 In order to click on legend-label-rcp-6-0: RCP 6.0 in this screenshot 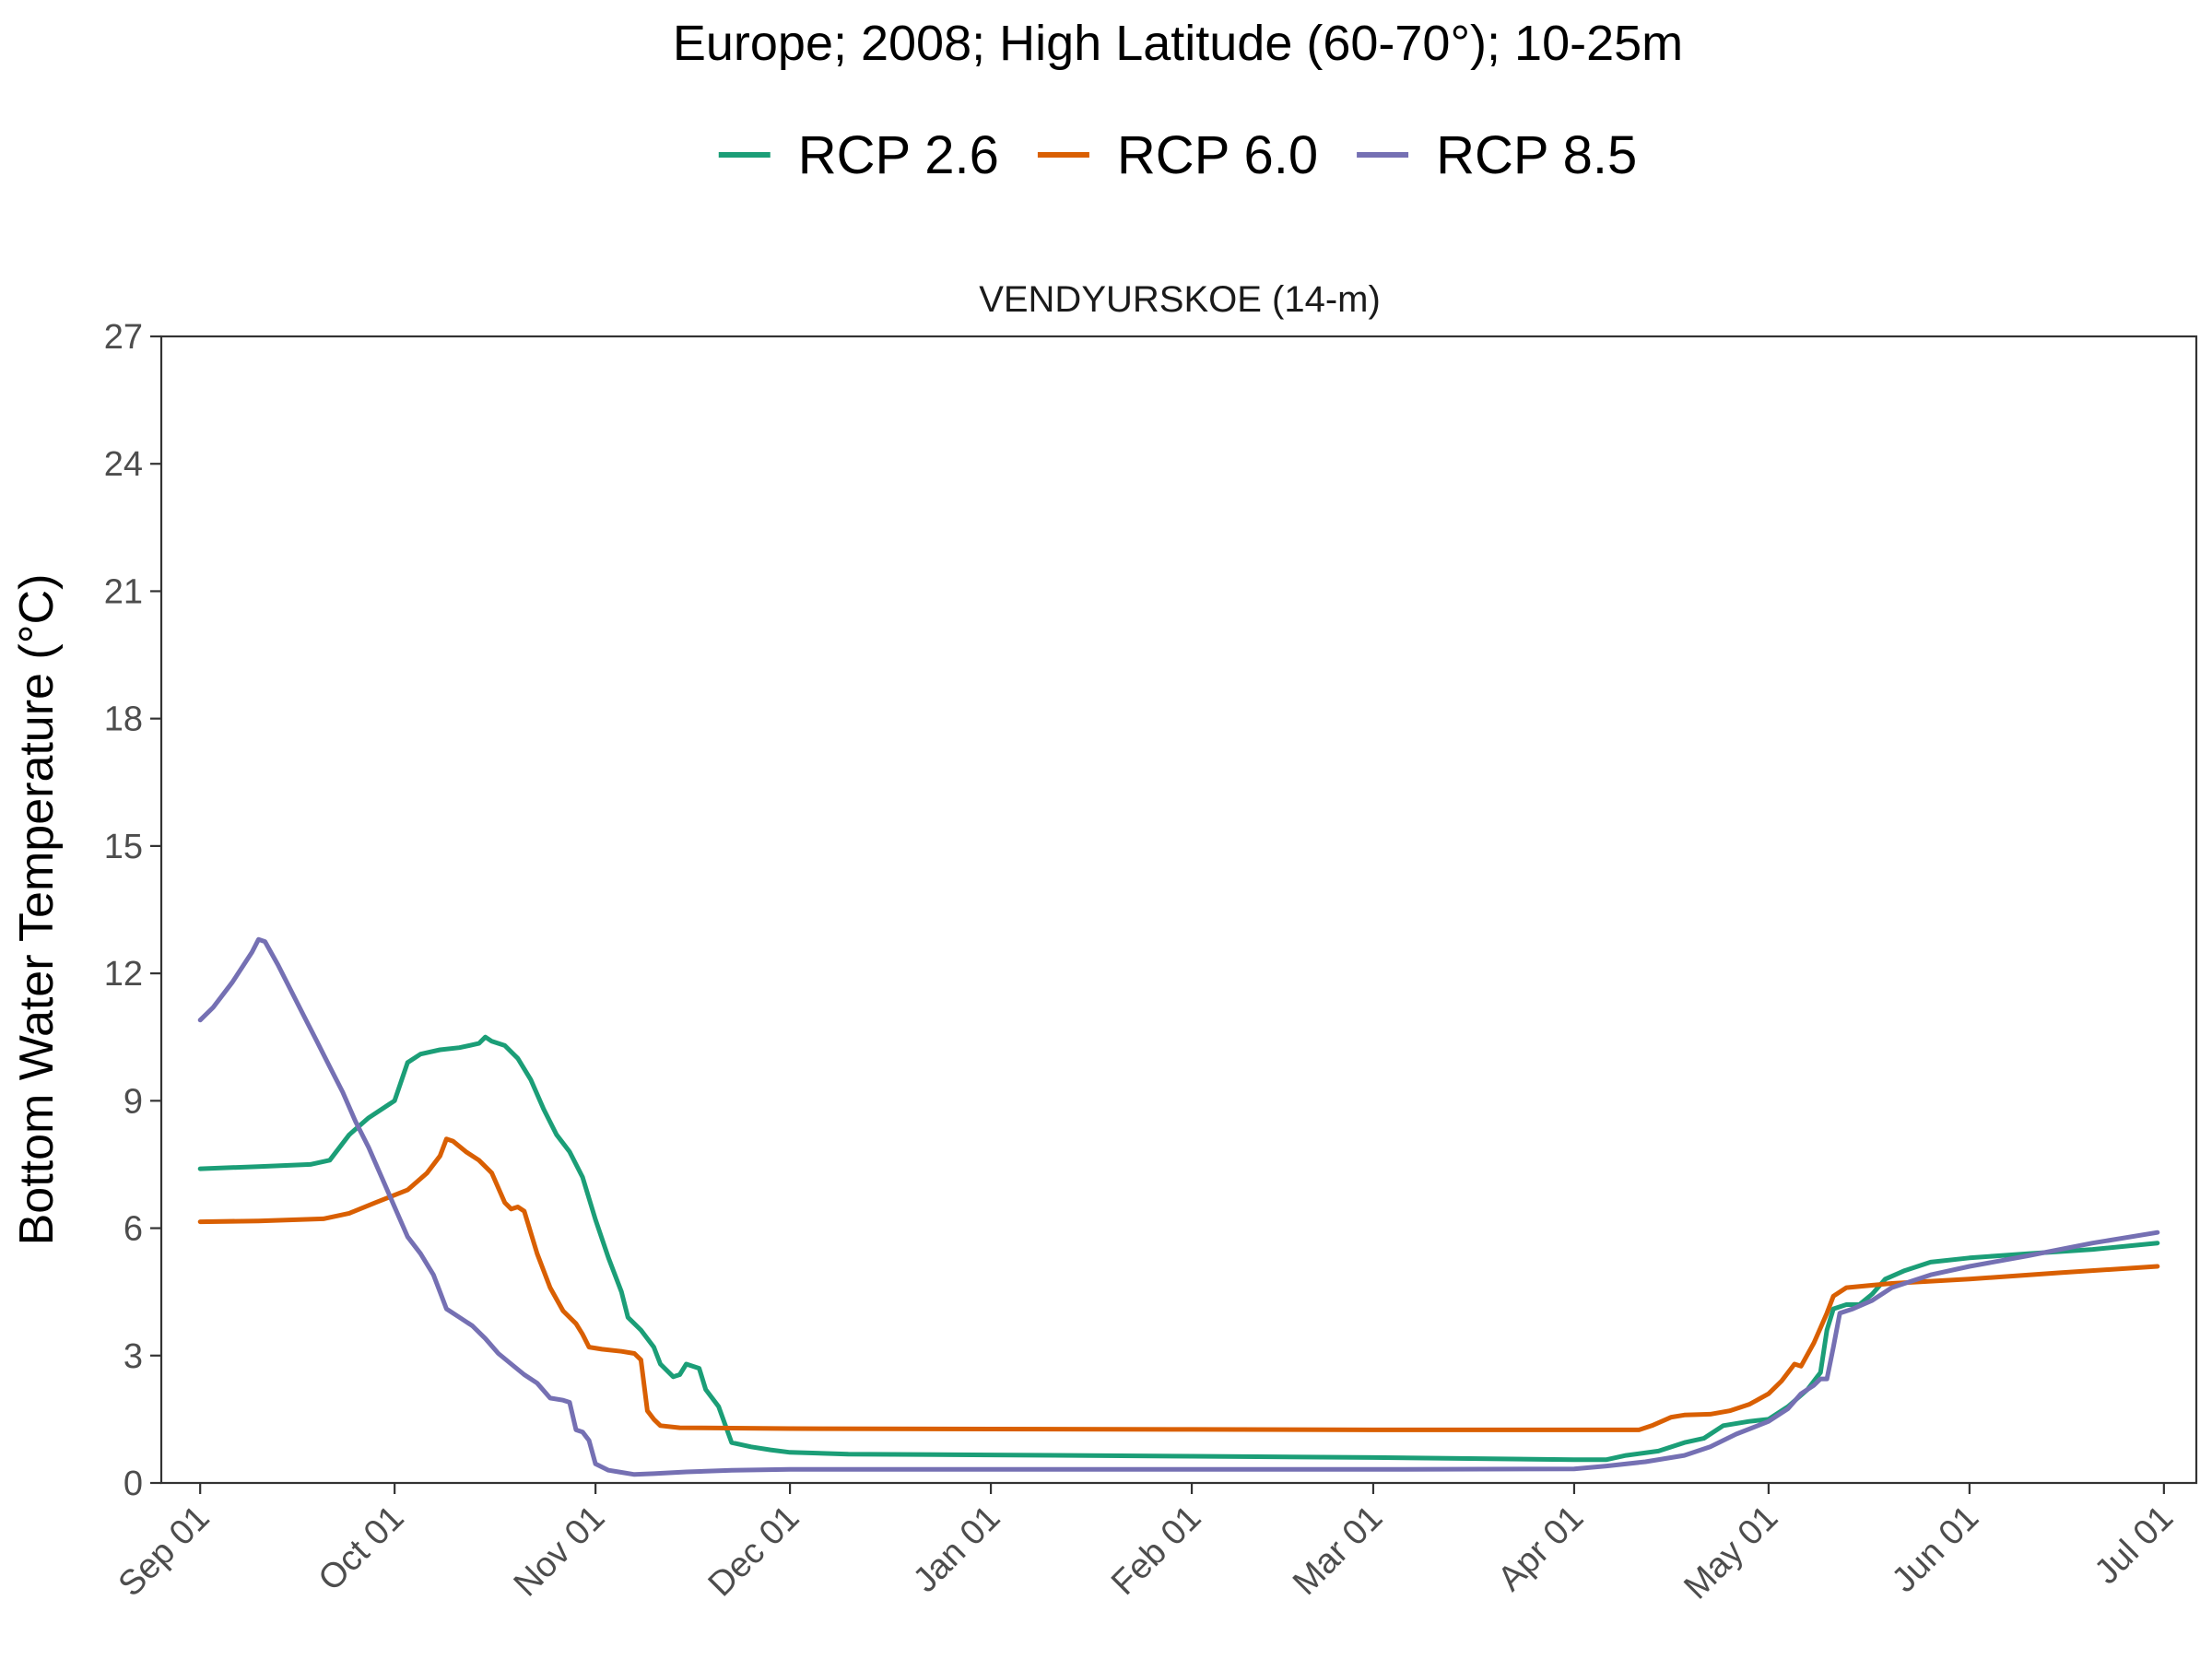, I will do `click(1217, 155)`.